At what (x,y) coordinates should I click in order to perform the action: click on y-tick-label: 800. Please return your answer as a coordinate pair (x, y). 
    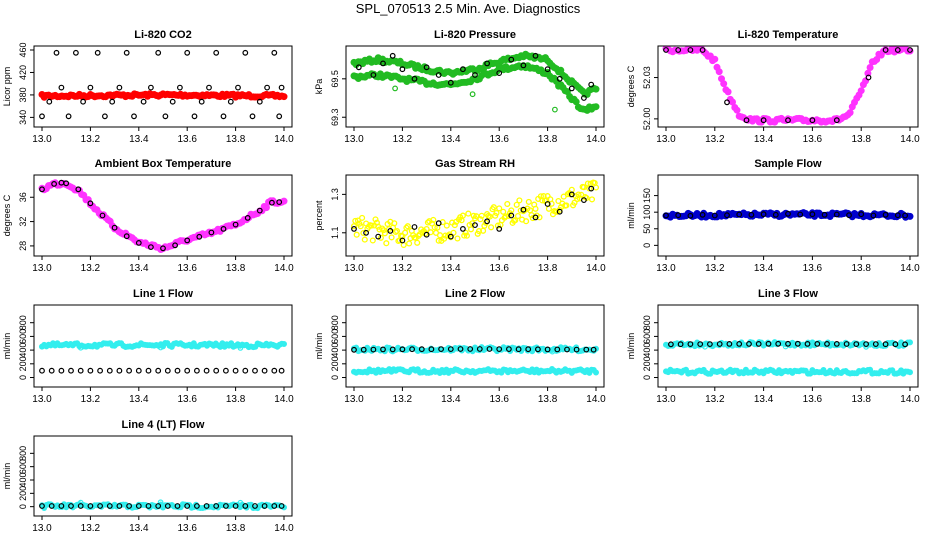
    Looking at the image, I should click on (335, 322).